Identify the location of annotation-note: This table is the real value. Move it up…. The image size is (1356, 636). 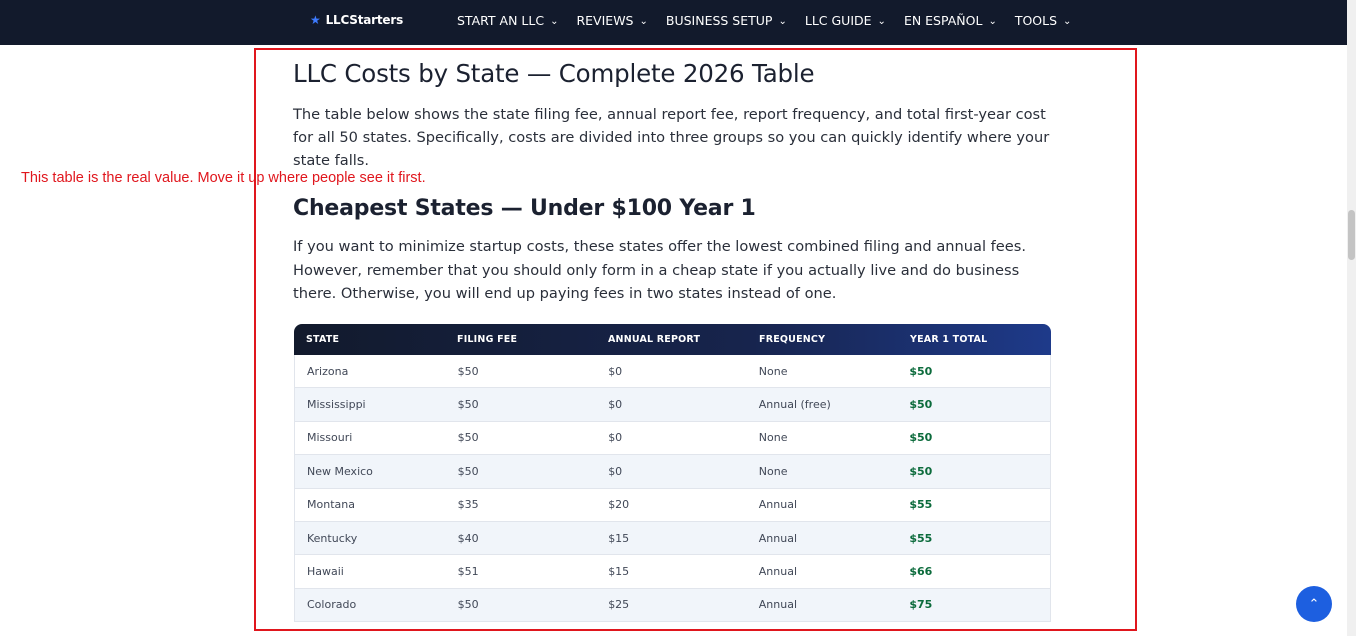
(223, 178).